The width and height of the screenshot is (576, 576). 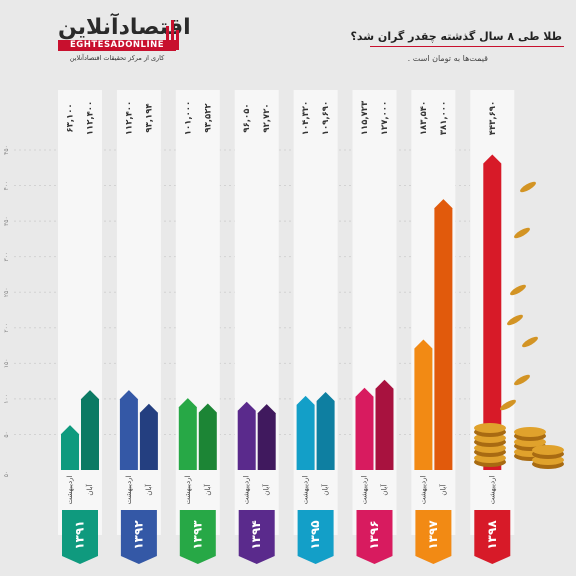 I want to click on y-tick-label: ۳۵۰, so click(x=6, y=221).